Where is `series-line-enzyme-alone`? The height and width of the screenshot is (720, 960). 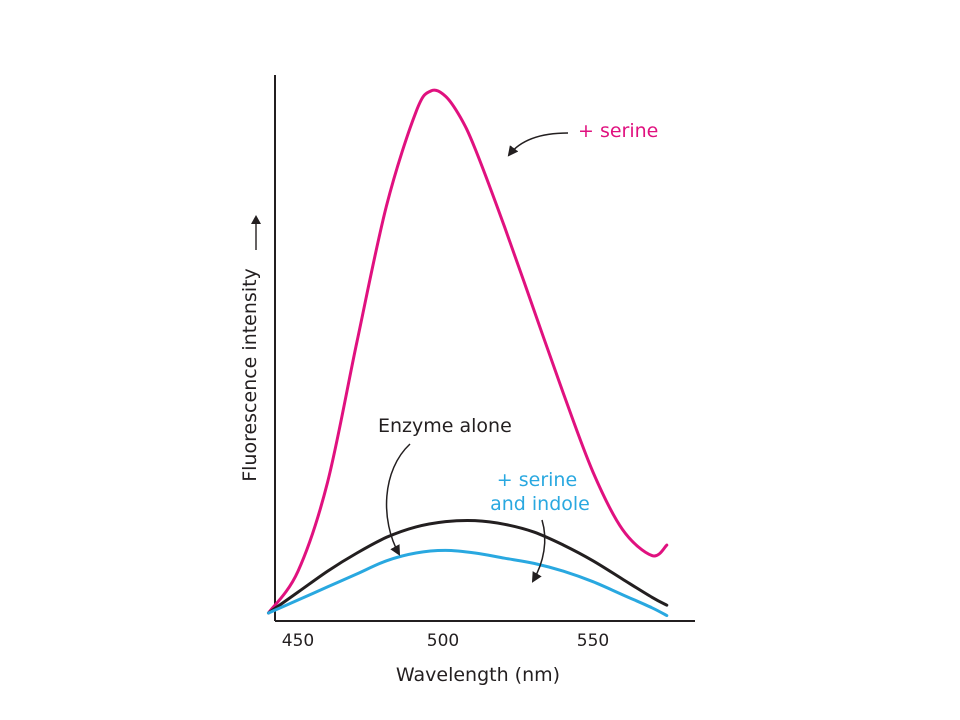 series-line-enzyme-alone is located at coordinates (468, 566).